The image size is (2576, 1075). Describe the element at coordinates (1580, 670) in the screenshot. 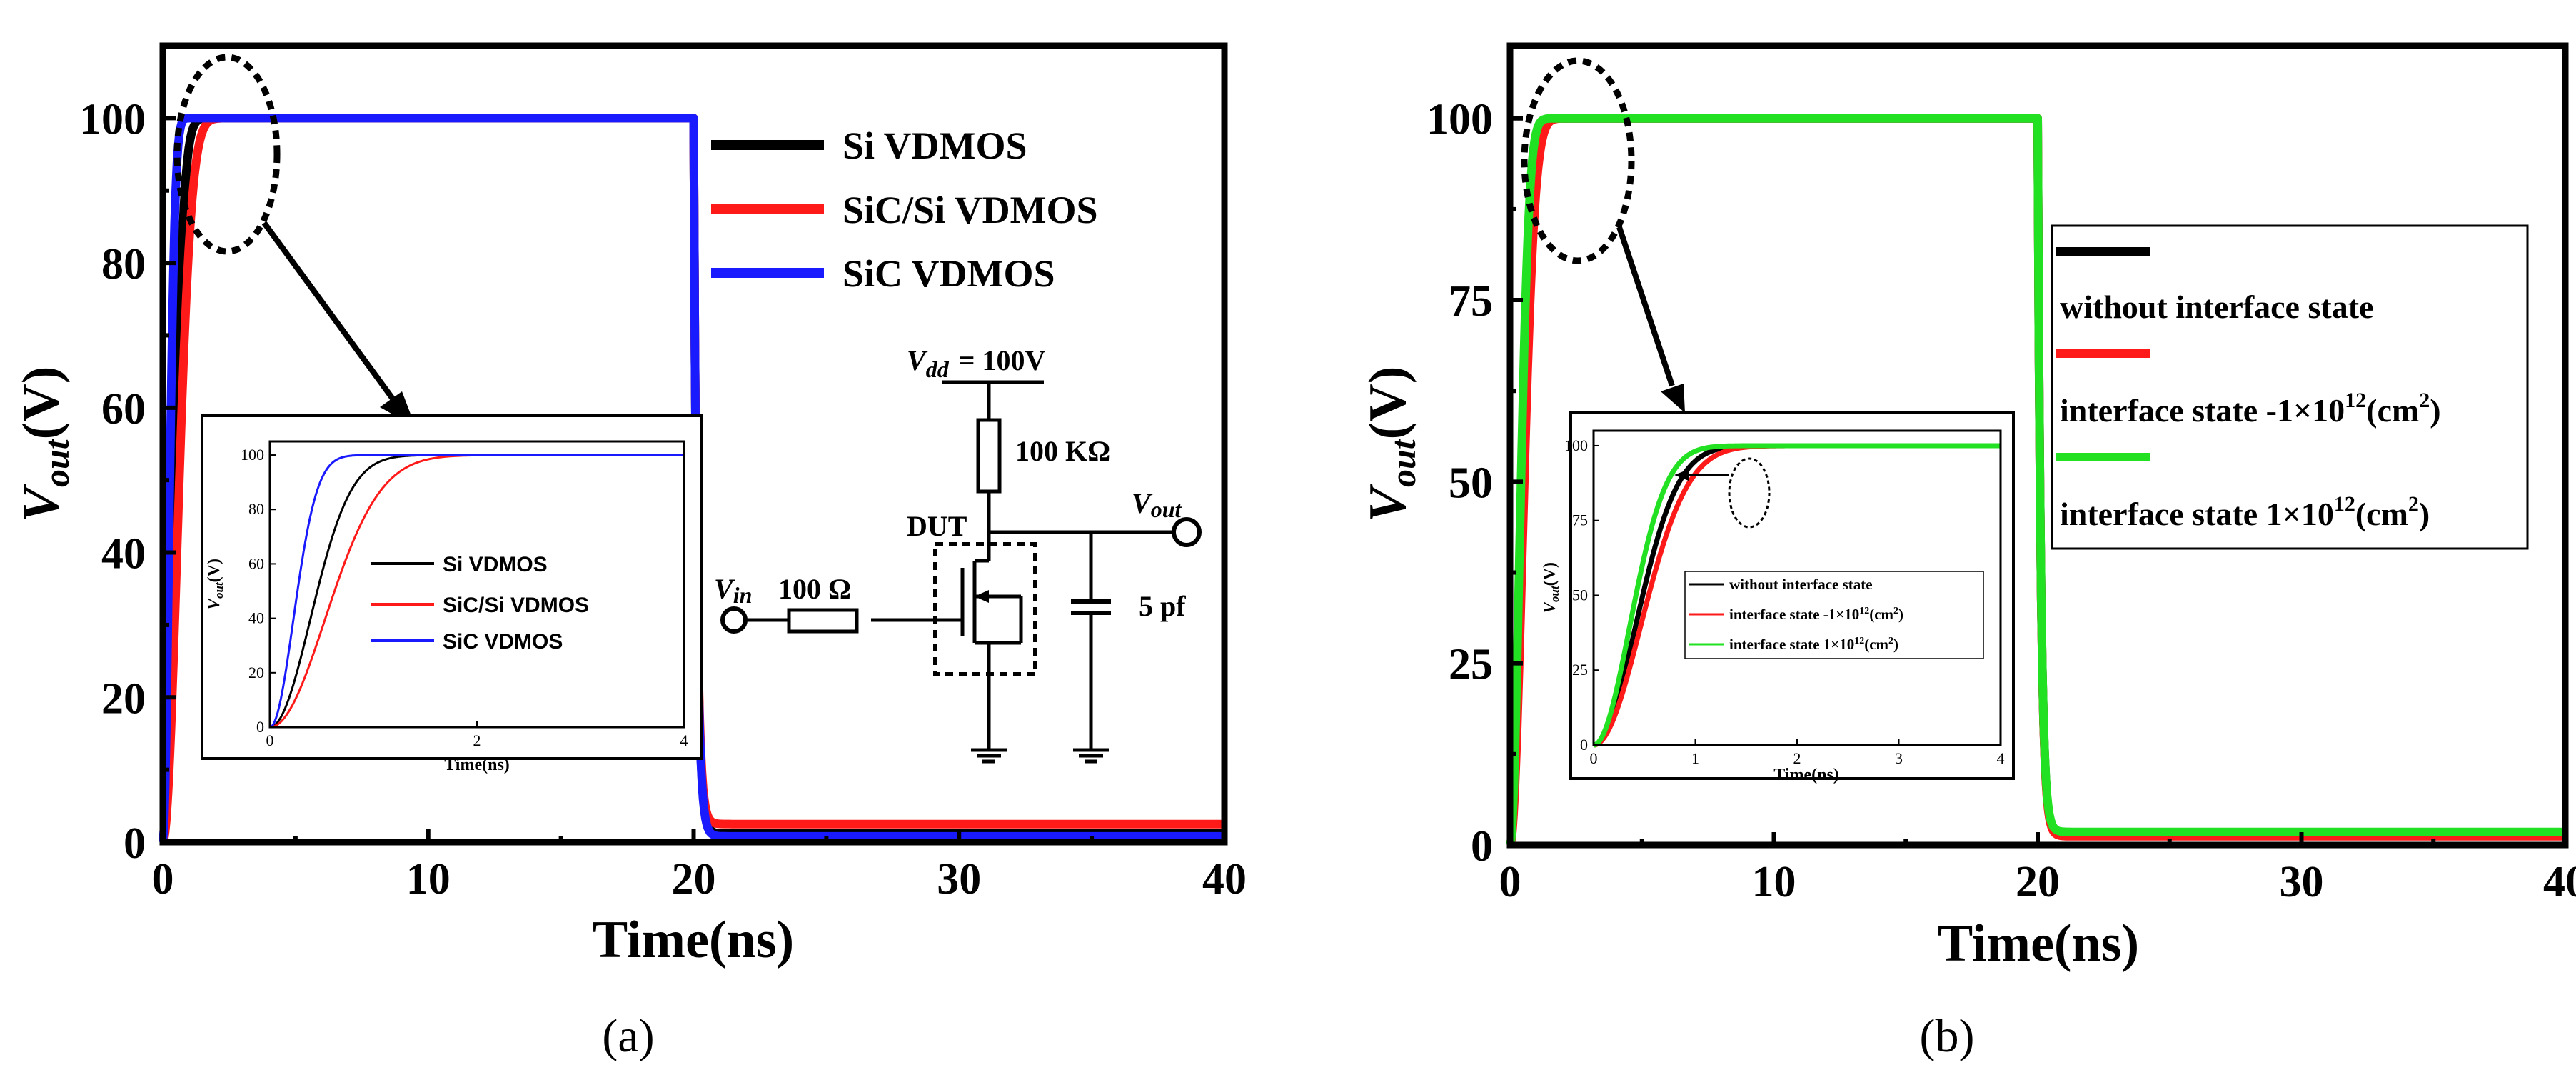

I see `panel-b-inset-ytick-label: 25` at that location.